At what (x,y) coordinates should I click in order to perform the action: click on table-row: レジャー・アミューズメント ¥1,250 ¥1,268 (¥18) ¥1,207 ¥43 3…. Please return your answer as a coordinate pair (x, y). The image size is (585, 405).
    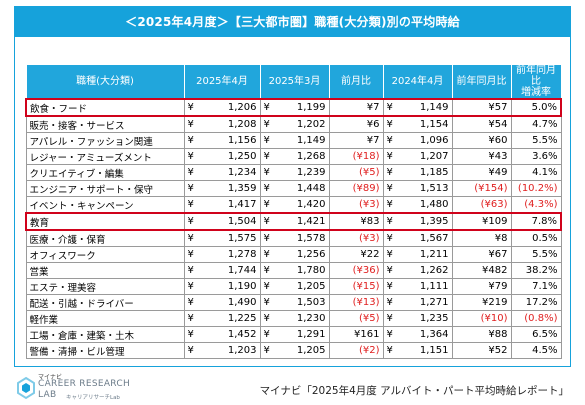
    Looking at the image, I should click on (293, 156).